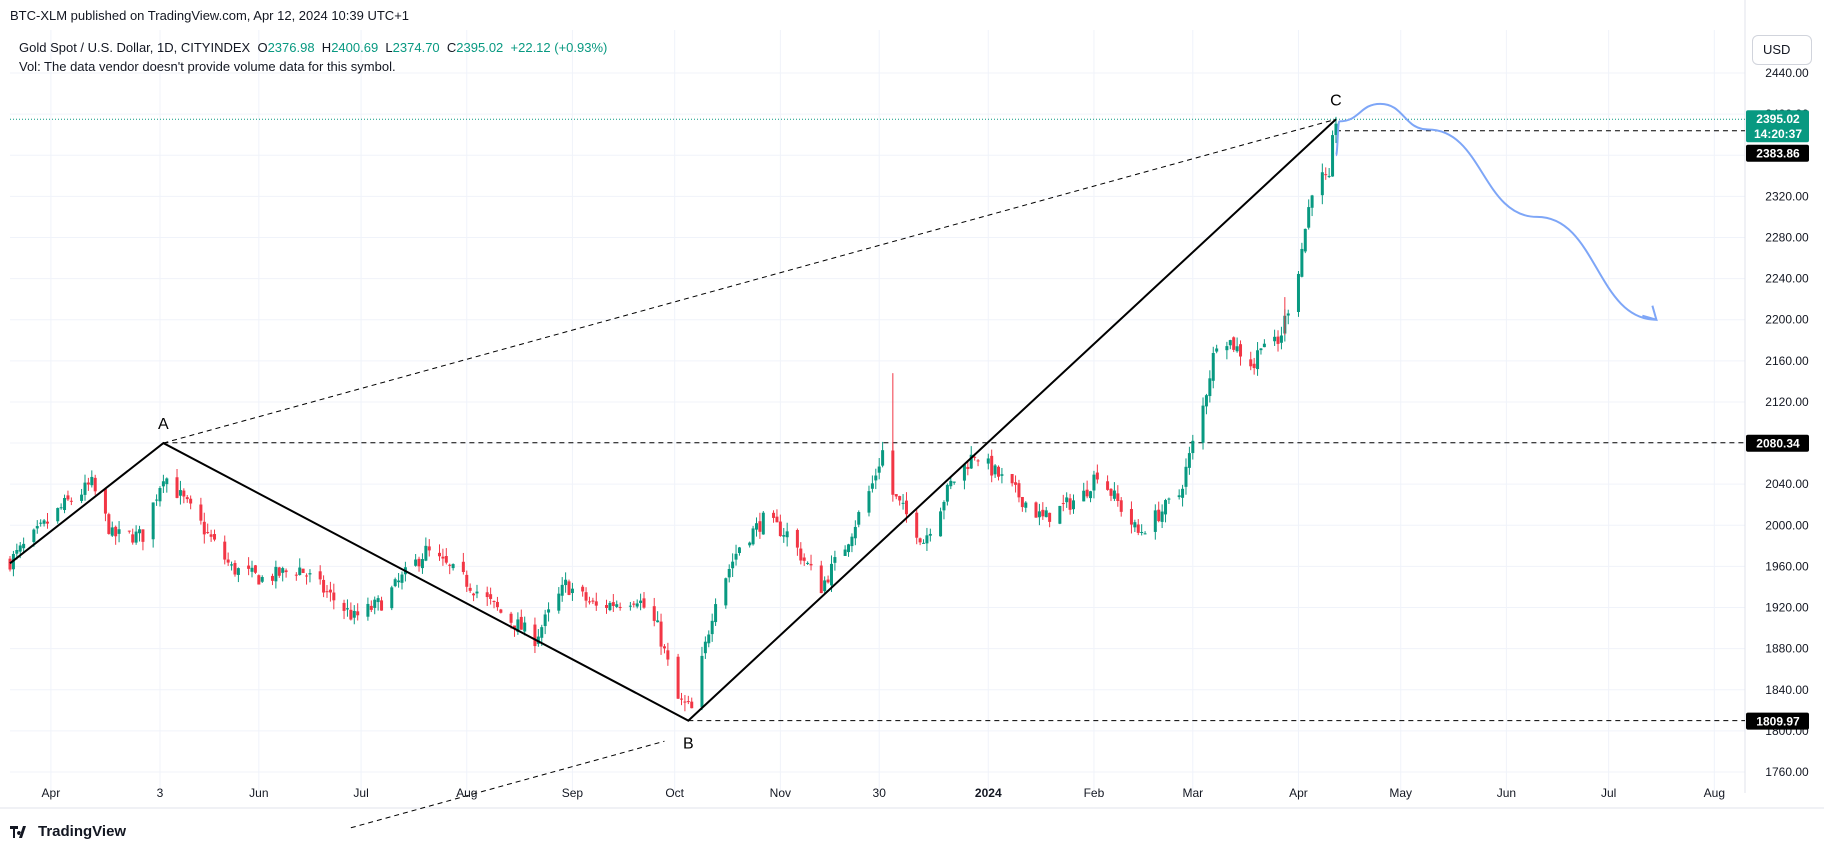 The height and width of the screenshot is (852, 1824). What do you see at coordinates (1506, 793) in the screenshot?
I see `time-tick-label: Jun` at bounding box center [1506, 793].